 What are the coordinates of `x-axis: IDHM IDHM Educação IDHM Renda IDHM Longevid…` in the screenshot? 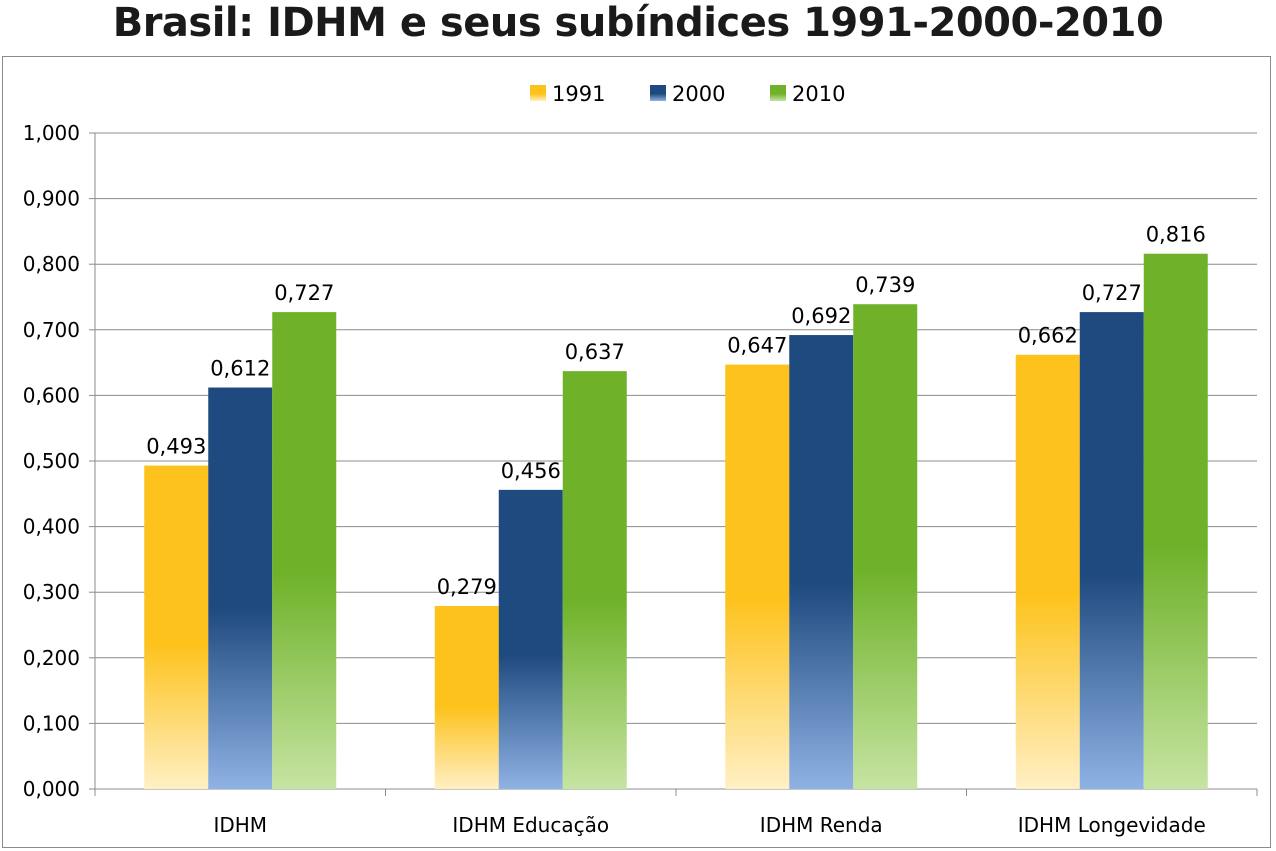 It's located at (676, 812).